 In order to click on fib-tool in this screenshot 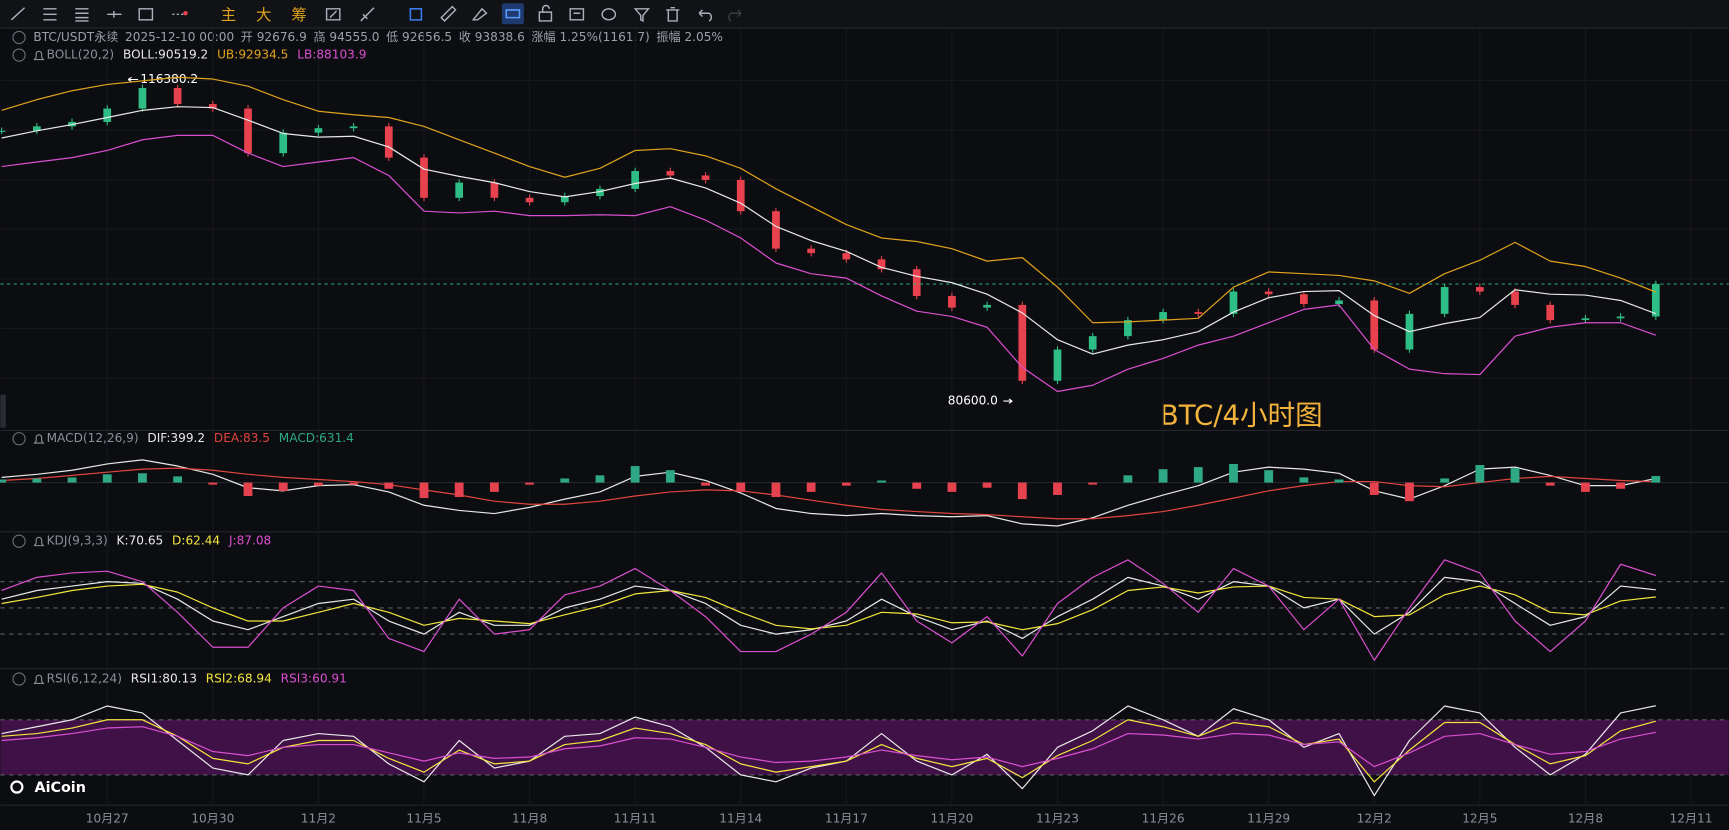, I will do `click(82, 15)`.